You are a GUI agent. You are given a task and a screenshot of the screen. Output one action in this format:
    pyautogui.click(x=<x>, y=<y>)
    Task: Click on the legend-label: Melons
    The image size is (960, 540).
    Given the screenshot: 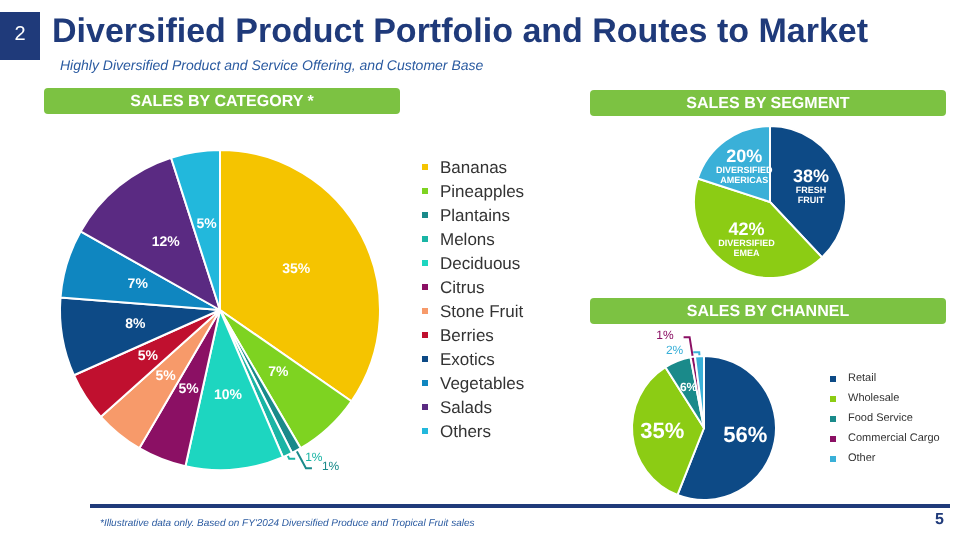 What is the action you would take?
    pyautogui.click(x=467, y=239)
    